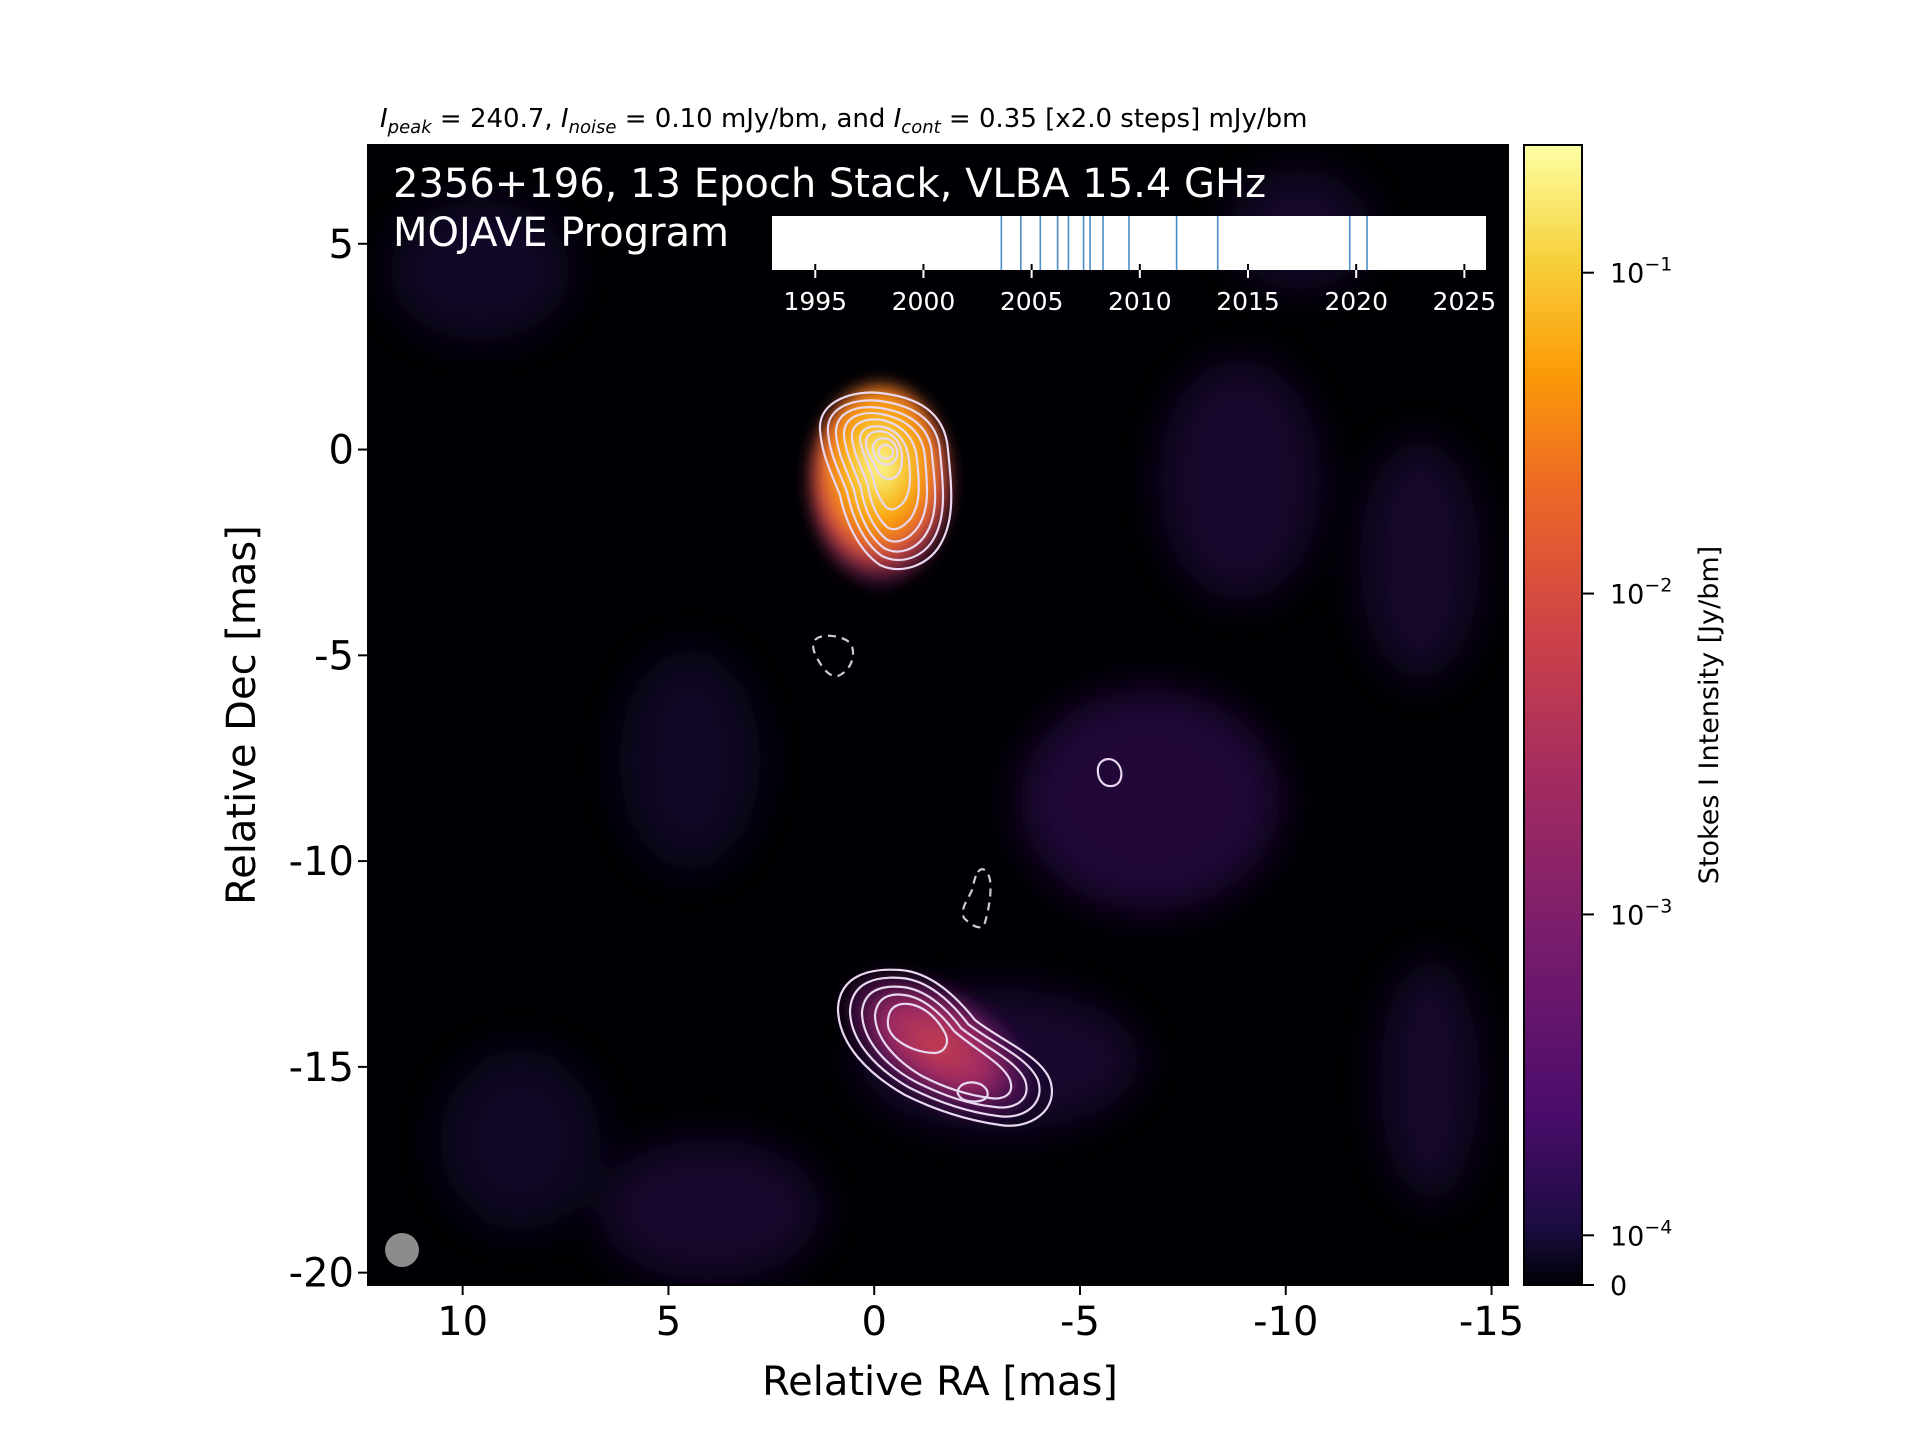 The height and width of the screenshot is (1444, 1920). I want to click on isolated-contour-solid, so click(1109, 773).